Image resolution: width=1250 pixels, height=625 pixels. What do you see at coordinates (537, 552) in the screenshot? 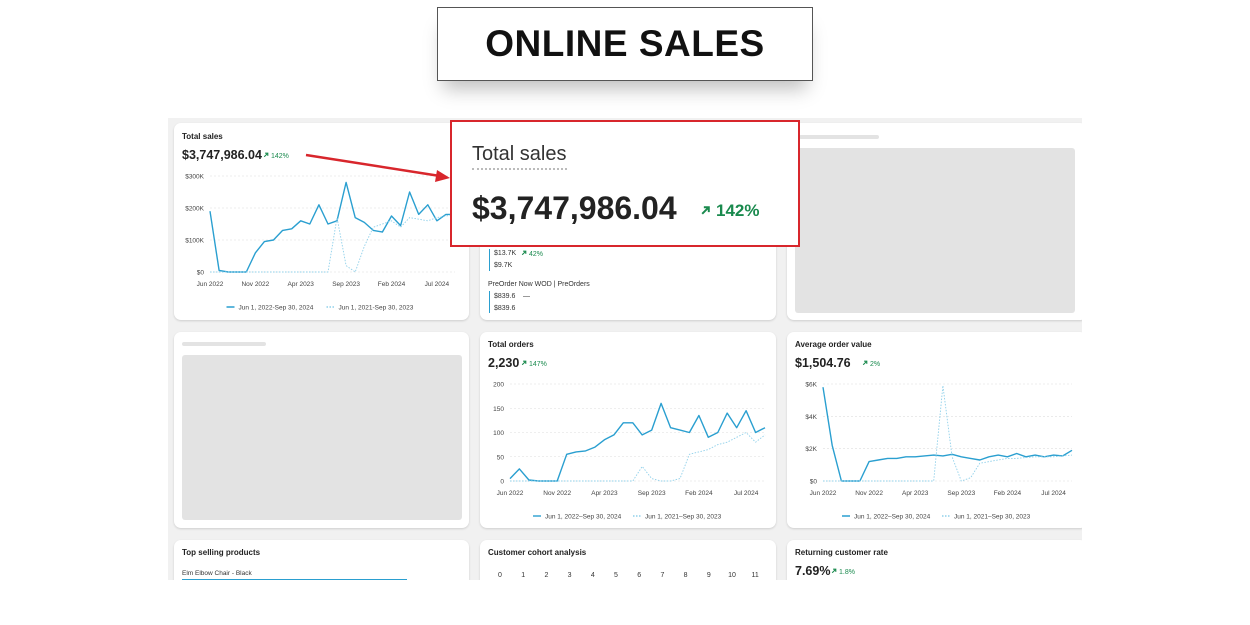
I see `card-title: Customer cohort analysis` at bounding box center [537, 552].